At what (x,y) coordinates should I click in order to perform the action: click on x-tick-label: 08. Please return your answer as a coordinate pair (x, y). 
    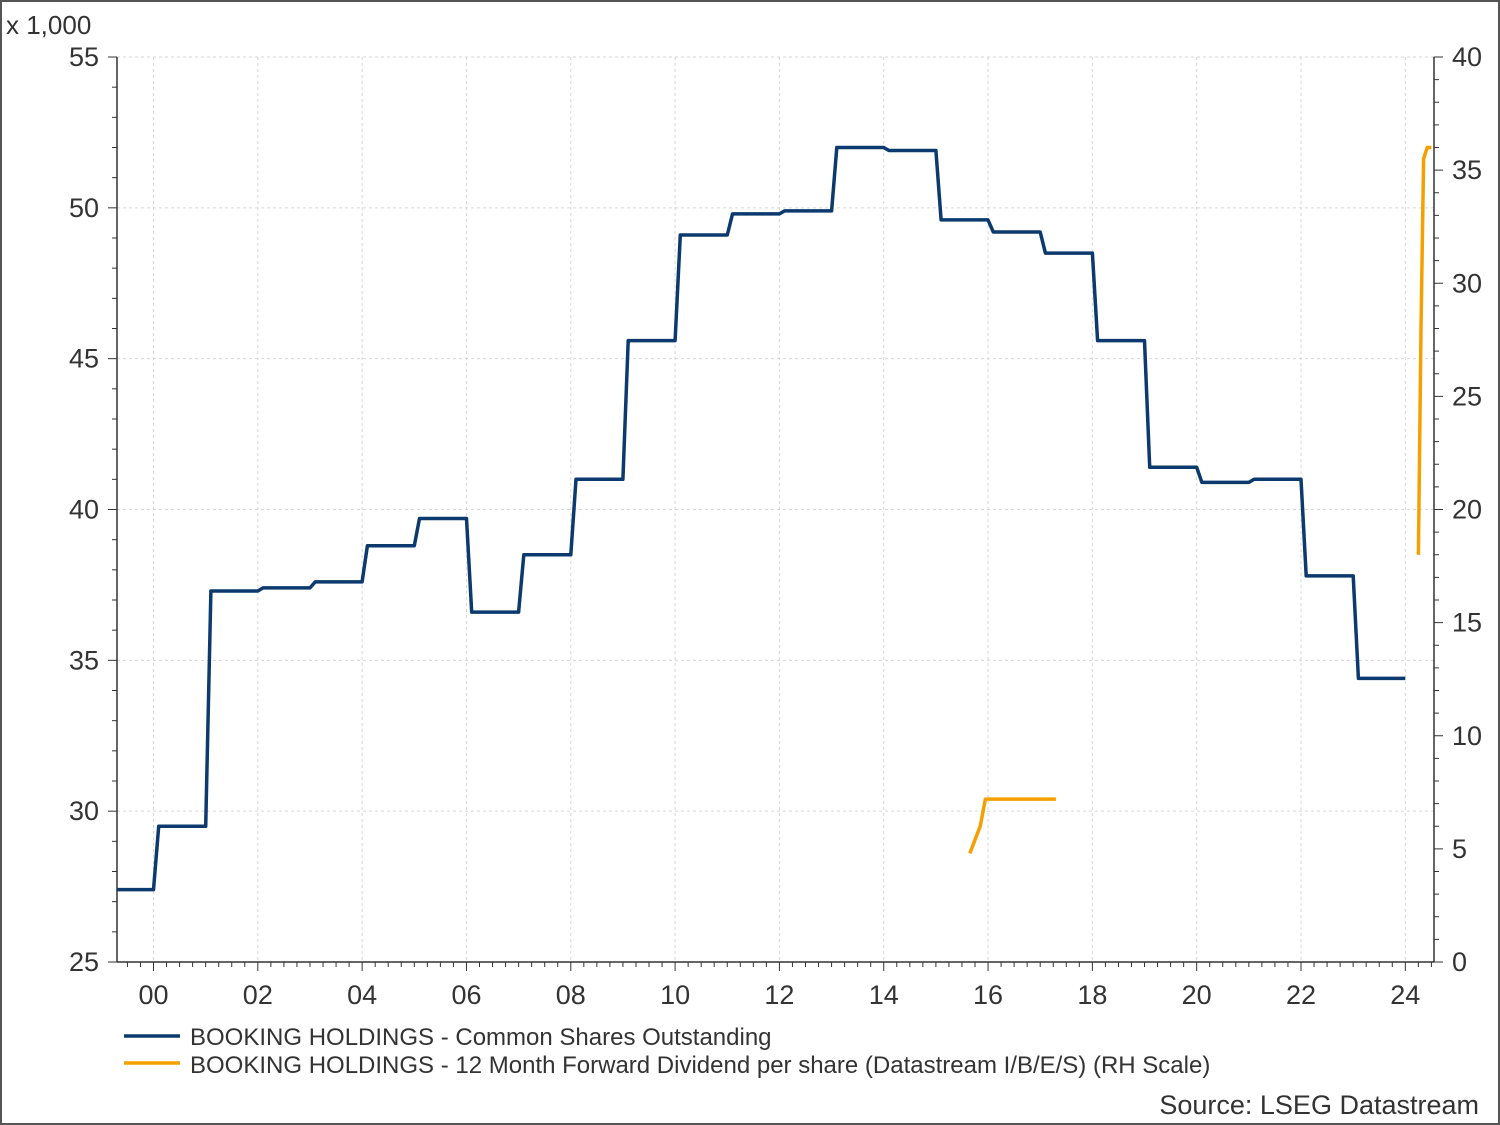
    Looking at the image, I should click on (571, 995).